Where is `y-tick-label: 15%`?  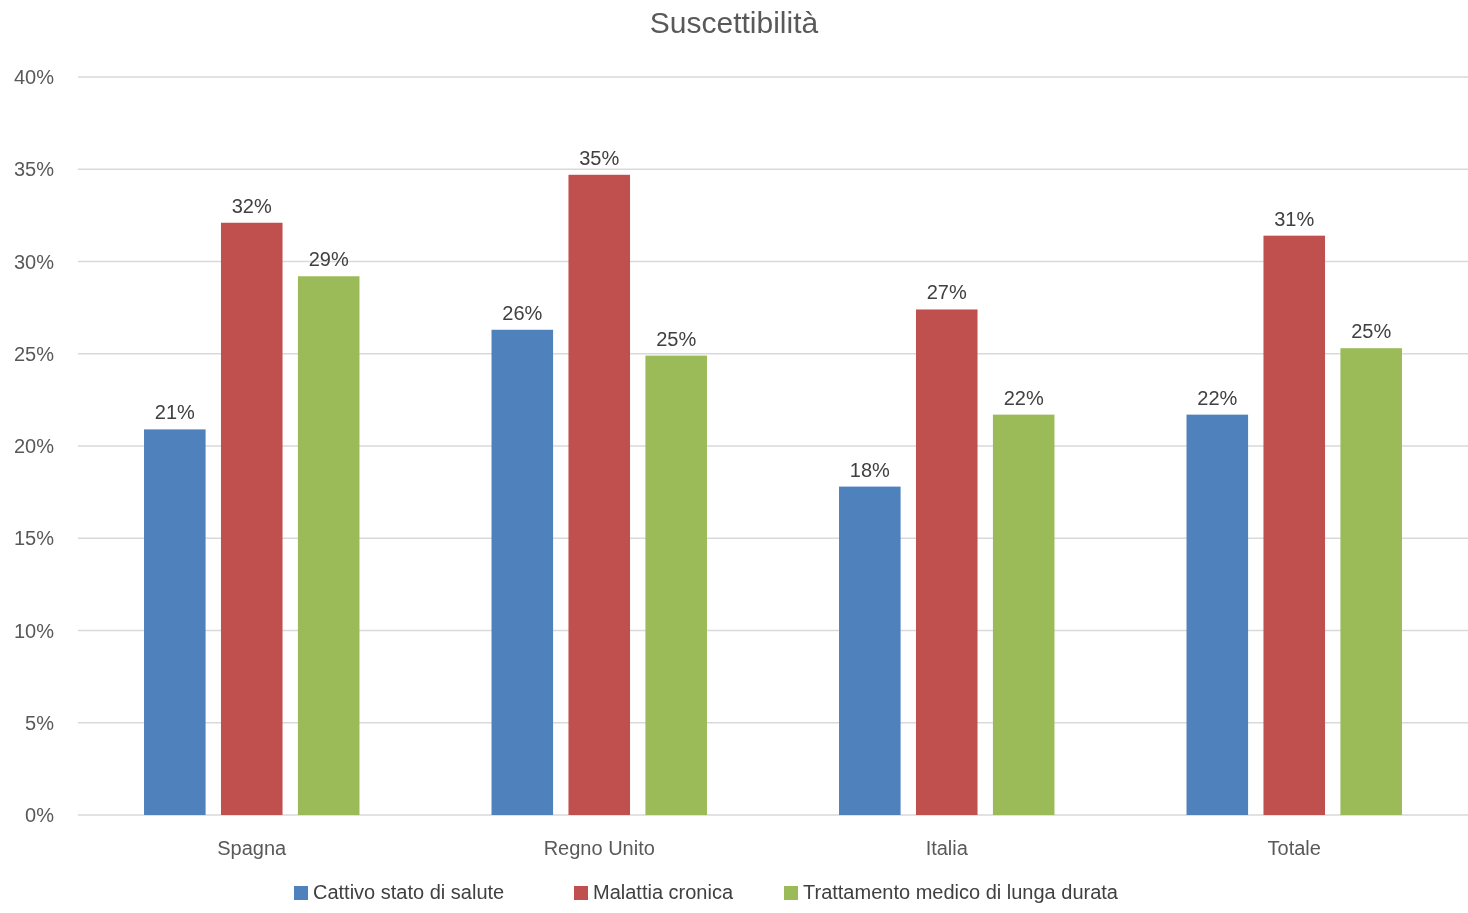 y-tick-label: 15% is located at coordinates (34, 538).